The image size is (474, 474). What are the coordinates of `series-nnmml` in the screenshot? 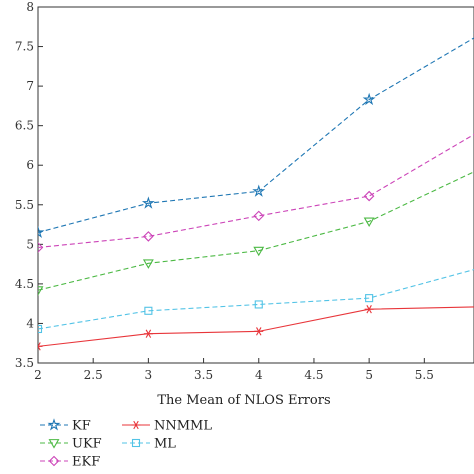 It's located at (256, 328).